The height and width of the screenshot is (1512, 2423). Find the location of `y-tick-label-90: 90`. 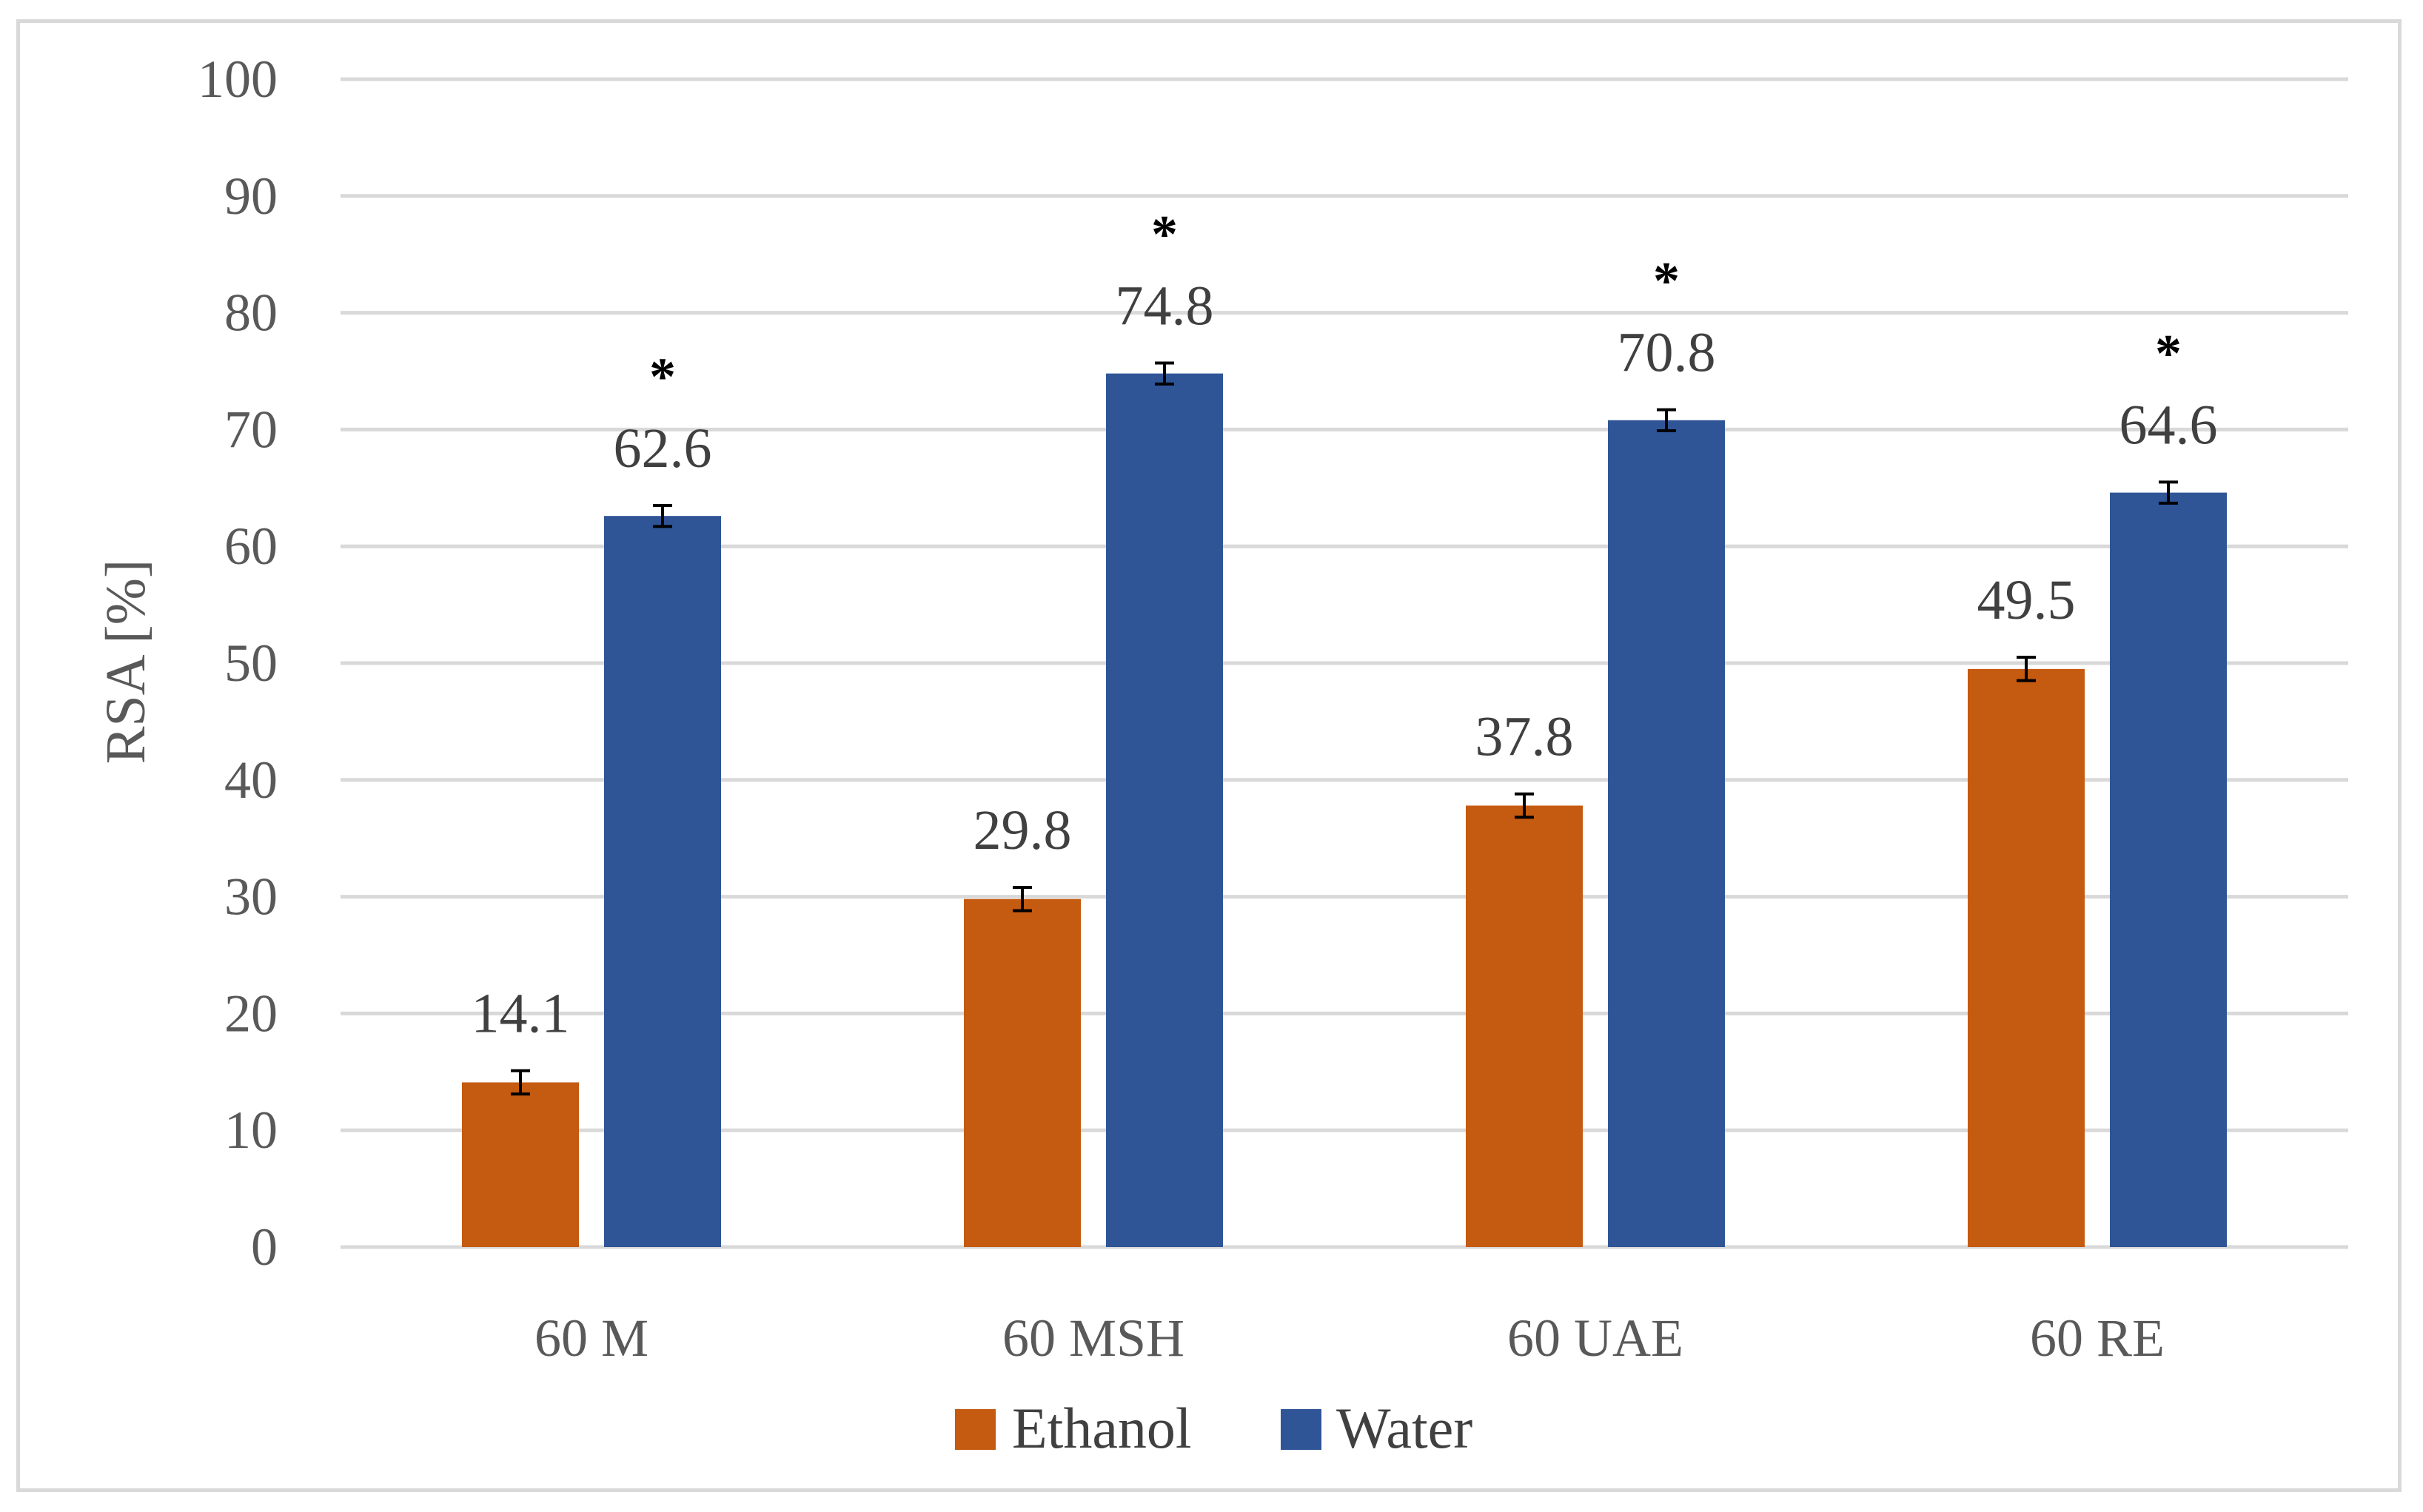

y-tick-label-90: 90 is located at coordinates (251, 197).